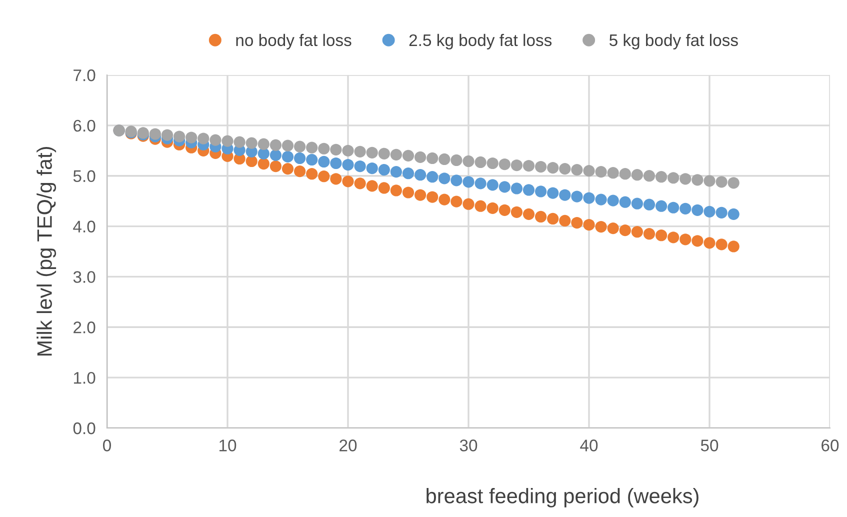 The width and height of the screenshot is (847, 517). I want to click on x-tick-label: 40, so click(589, 446).